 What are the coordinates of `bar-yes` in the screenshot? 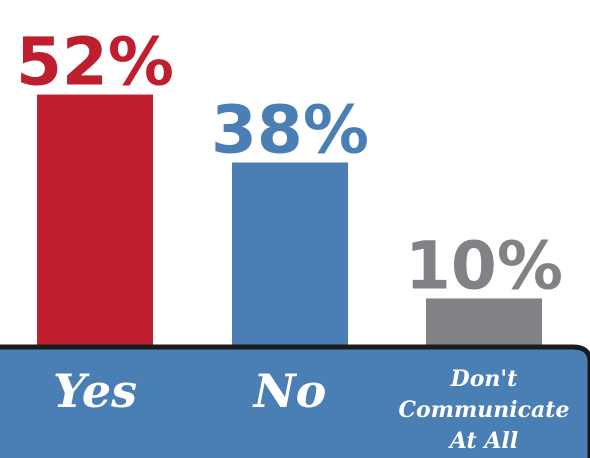 It's located at (95, 222).